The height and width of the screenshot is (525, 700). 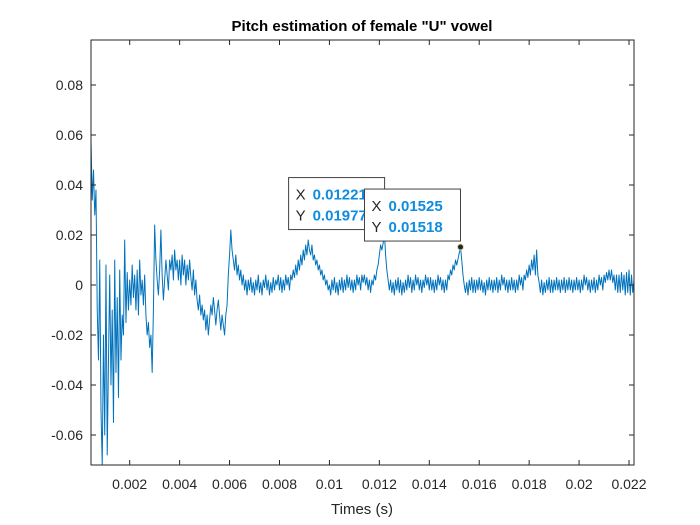 What do you see at coordinates (340, 195) in the screenshot?
I see `datatip-x-value: 0.01221` at bounding box center [340, 195].